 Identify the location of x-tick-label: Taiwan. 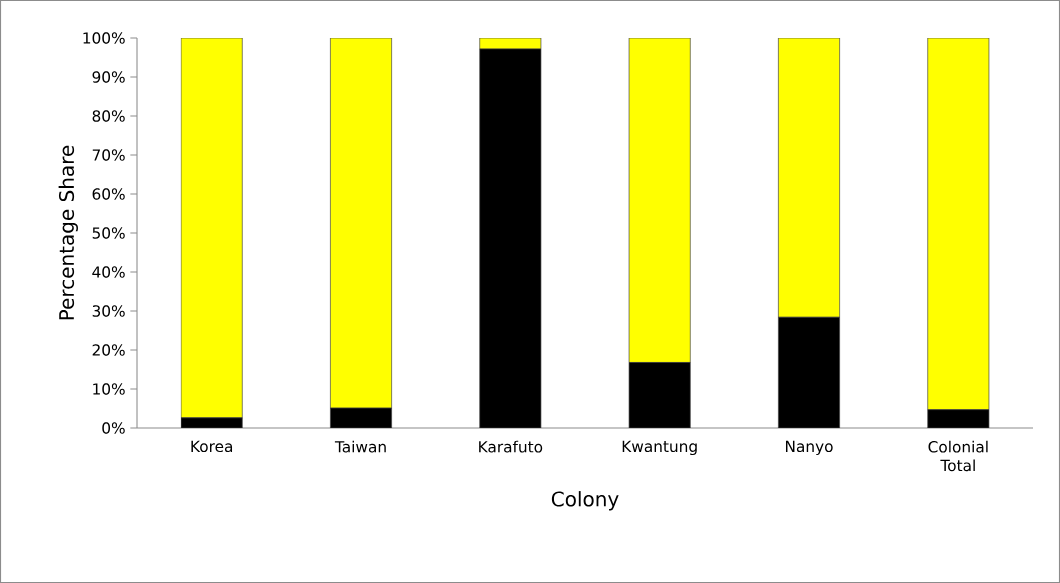
(360, 446).